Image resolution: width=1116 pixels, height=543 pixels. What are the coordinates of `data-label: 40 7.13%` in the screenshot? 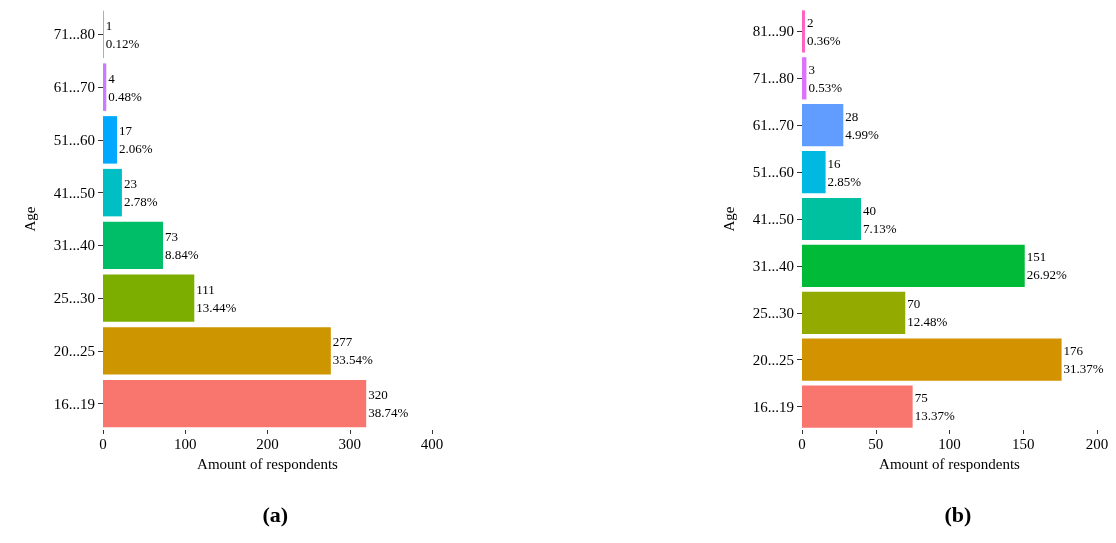 It's located at (880, 219).